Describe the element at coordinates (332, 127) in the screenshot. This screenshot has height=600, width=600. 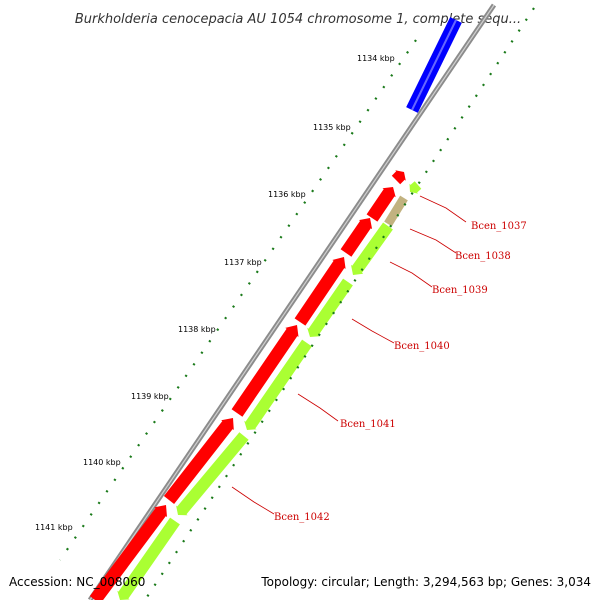
I see `kbp-label-1135: 1135 kbp` at that location.